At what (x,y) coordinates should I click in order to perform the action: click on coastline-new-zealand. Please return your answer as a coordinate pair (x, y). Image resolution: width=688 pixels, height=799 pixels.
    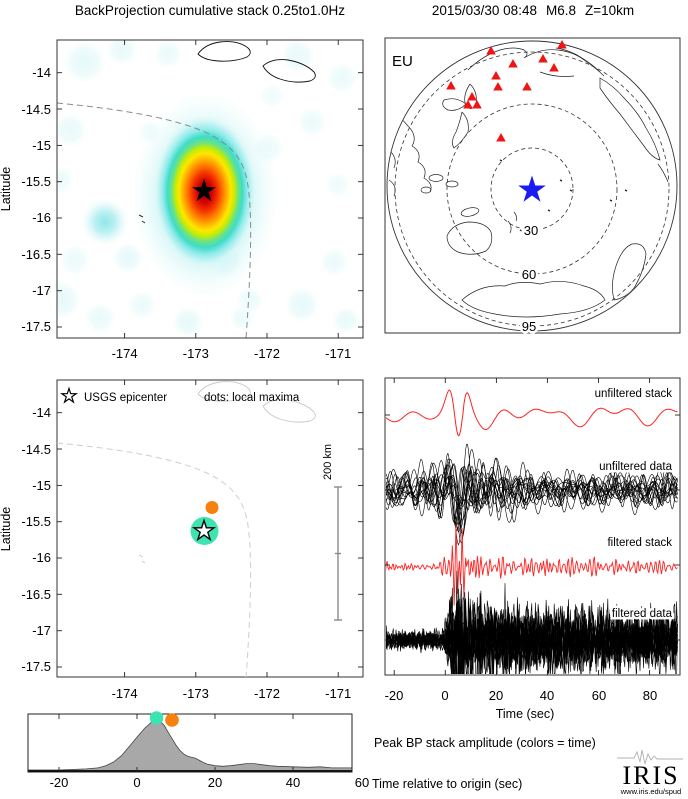
    Looking at the image, I should click on (512, 222).